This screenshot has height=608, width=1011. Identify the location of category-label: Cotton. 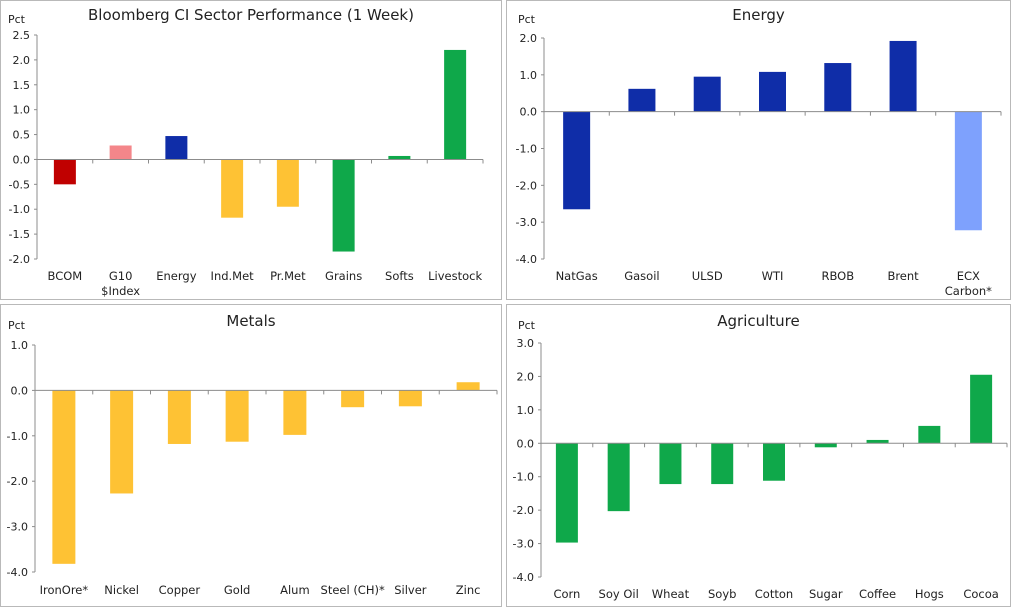
(774, 594).